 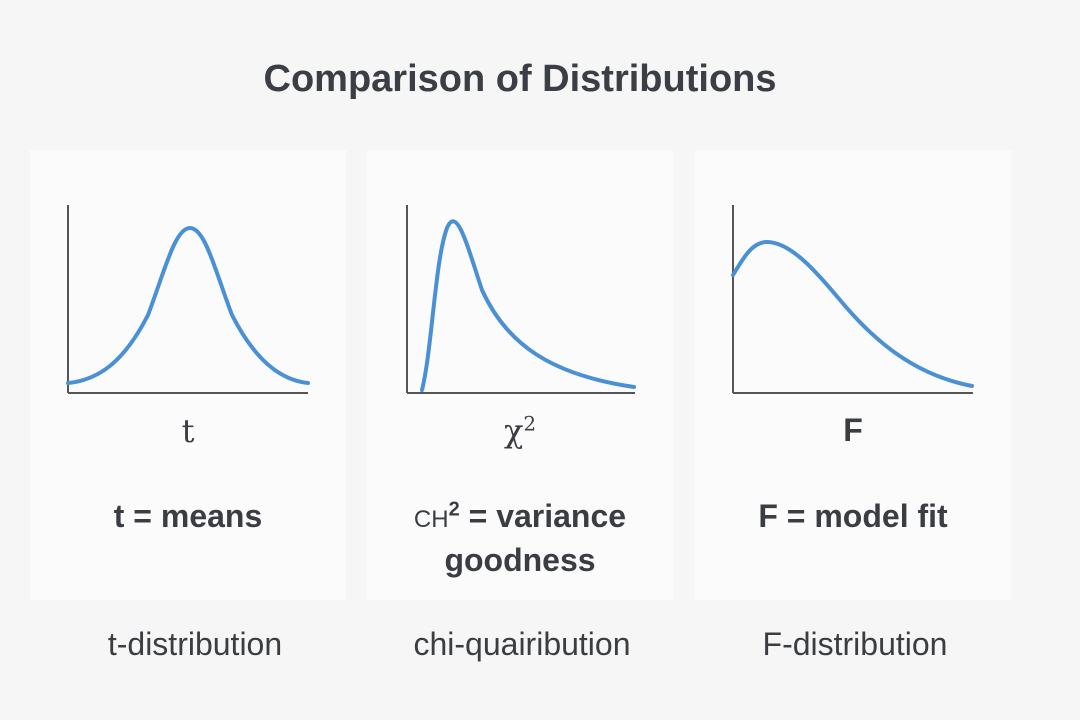 I want to click on chi-square-footer: chi-quairibution, so click(x=522, y=644).